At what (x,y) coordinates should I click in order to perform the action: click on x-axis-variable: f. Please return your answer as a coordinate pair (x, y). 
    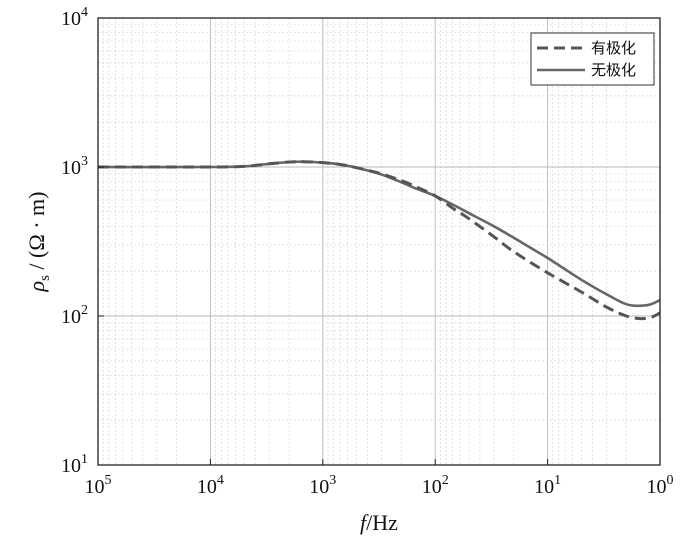
    Looking at the image, I should click on (364, 522).